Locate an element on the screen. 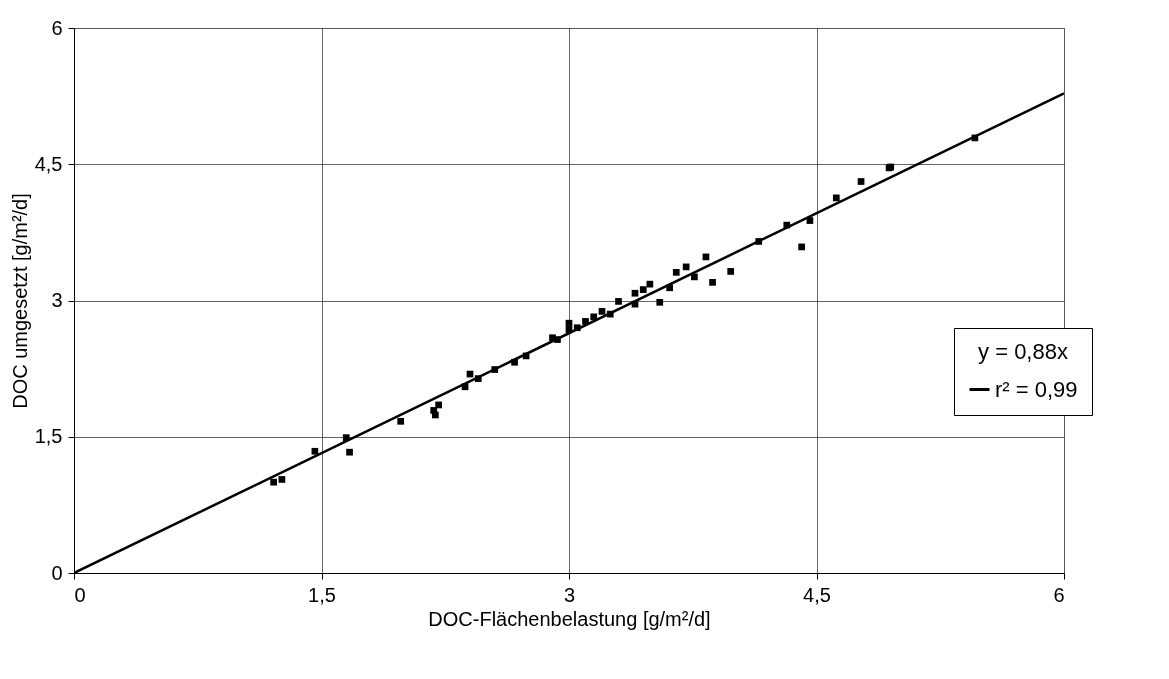  x-tick-label: 3 is located at coordinates (569, 594).